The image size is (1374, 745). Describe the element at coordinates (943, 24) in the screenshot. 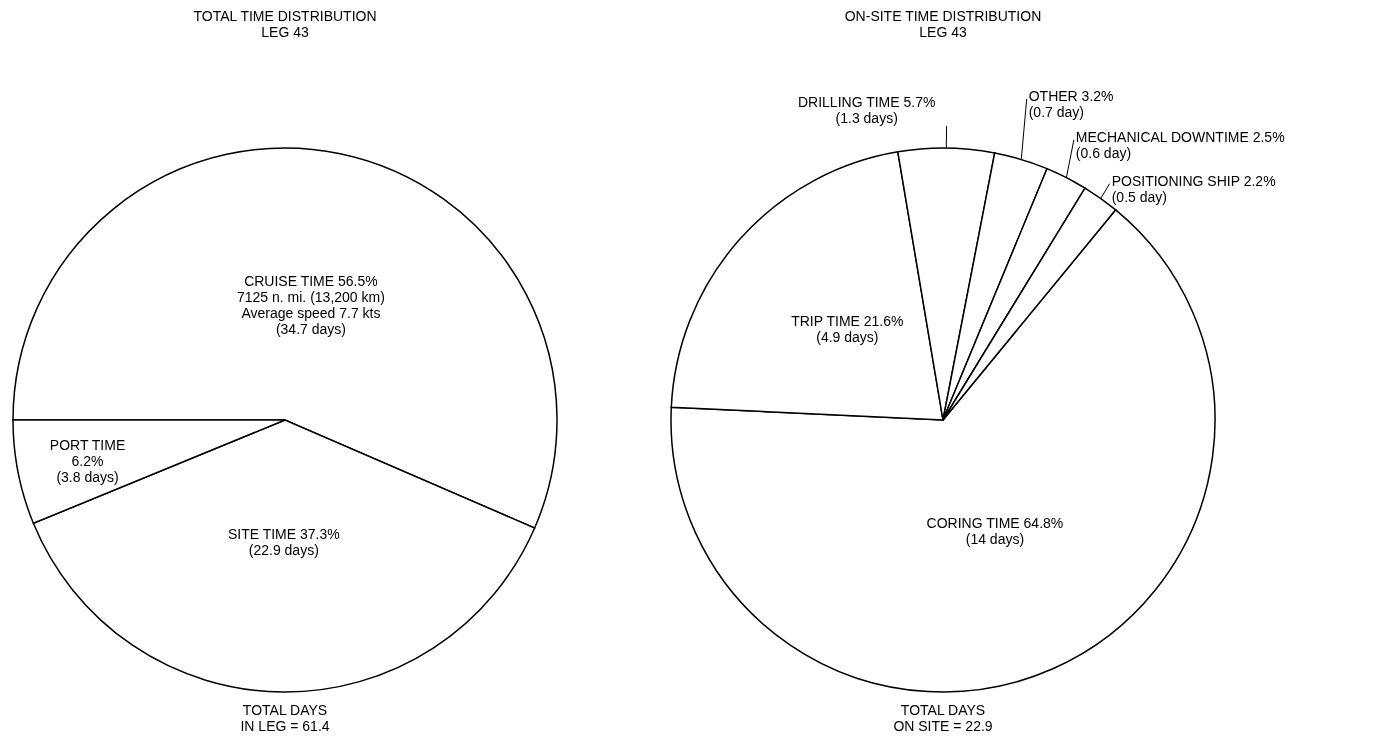

I see `chart-title: ON-SITE TIME DISTRIBUTION LEG 43` at that location.